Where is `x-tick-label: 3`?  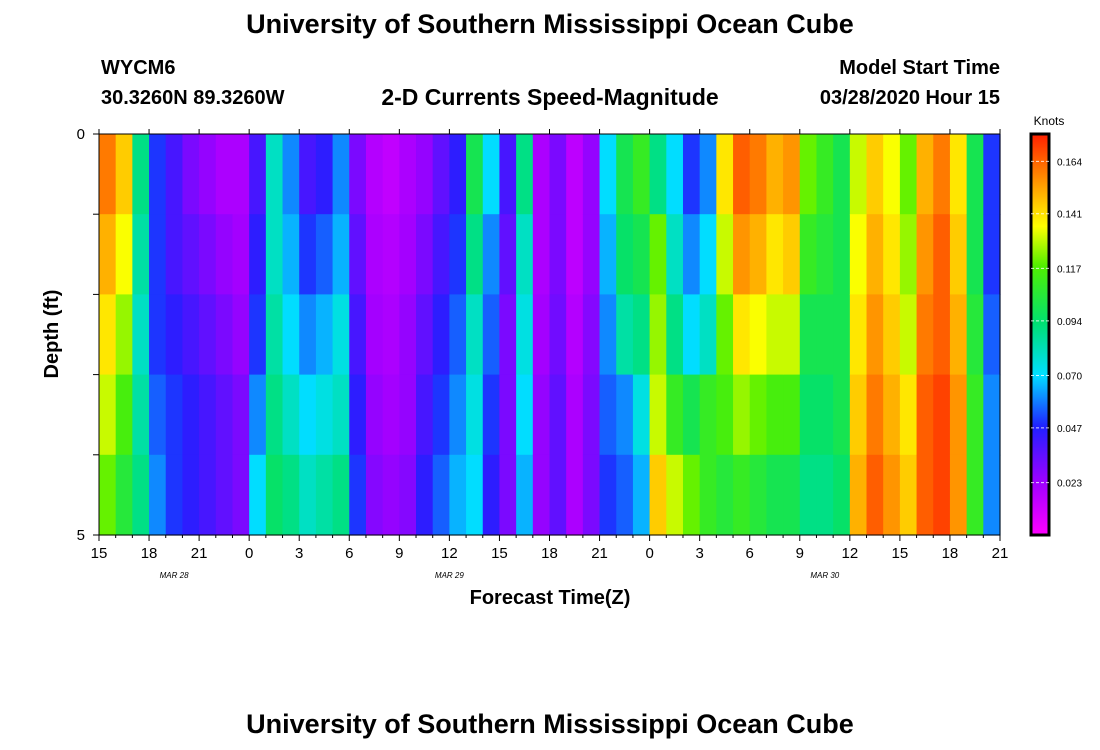 x-tick-label: 3 is located at coordinates (299, 553).